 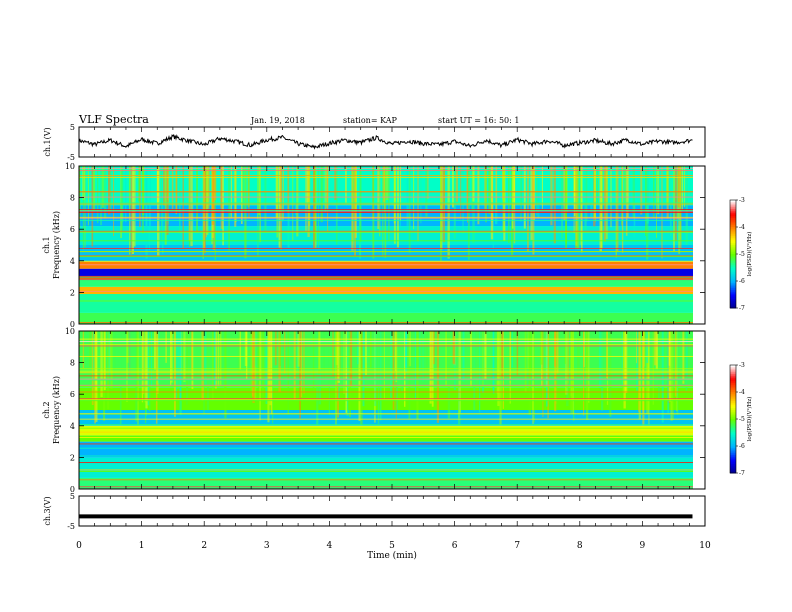 I want to click on y-axis-label: ch.1(V), so click(x=47, y=141).